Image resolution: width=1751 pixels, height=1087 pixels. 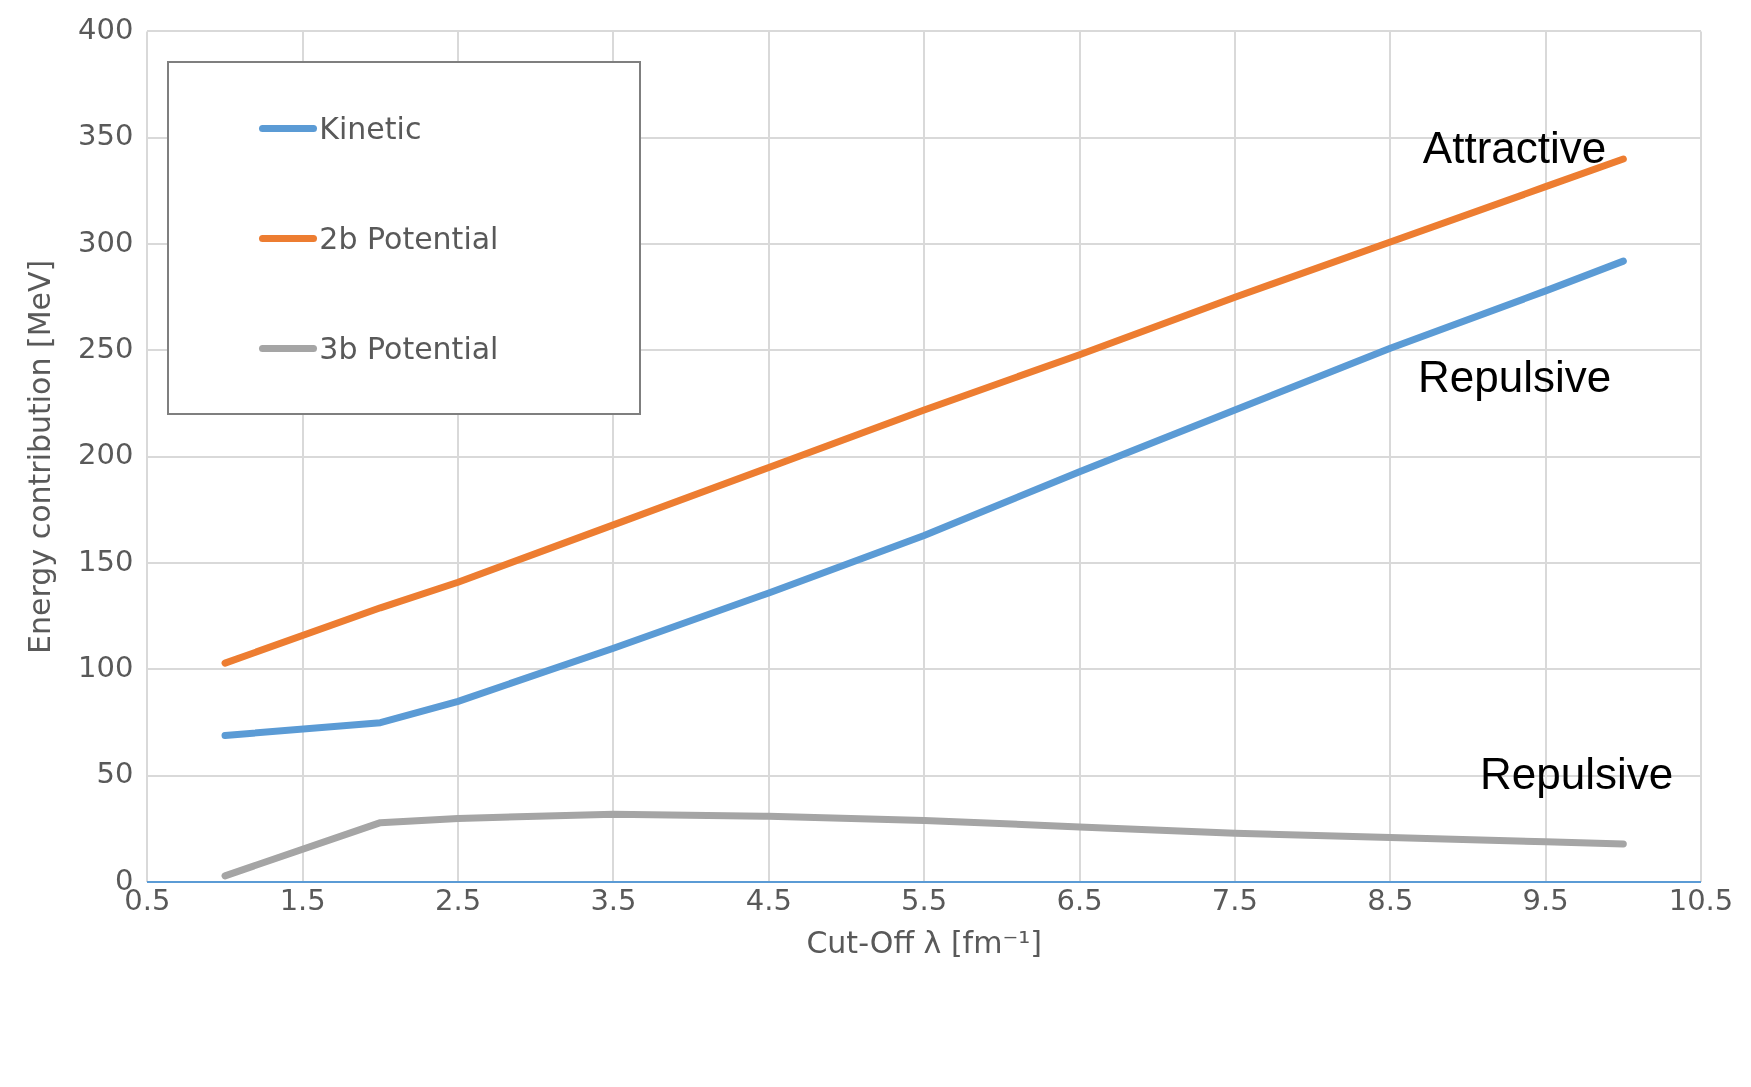 What do you see at coordinates (105, 28) in the screenshot?
I see `y-tick-label: 400` at bounding box center [105, 28].